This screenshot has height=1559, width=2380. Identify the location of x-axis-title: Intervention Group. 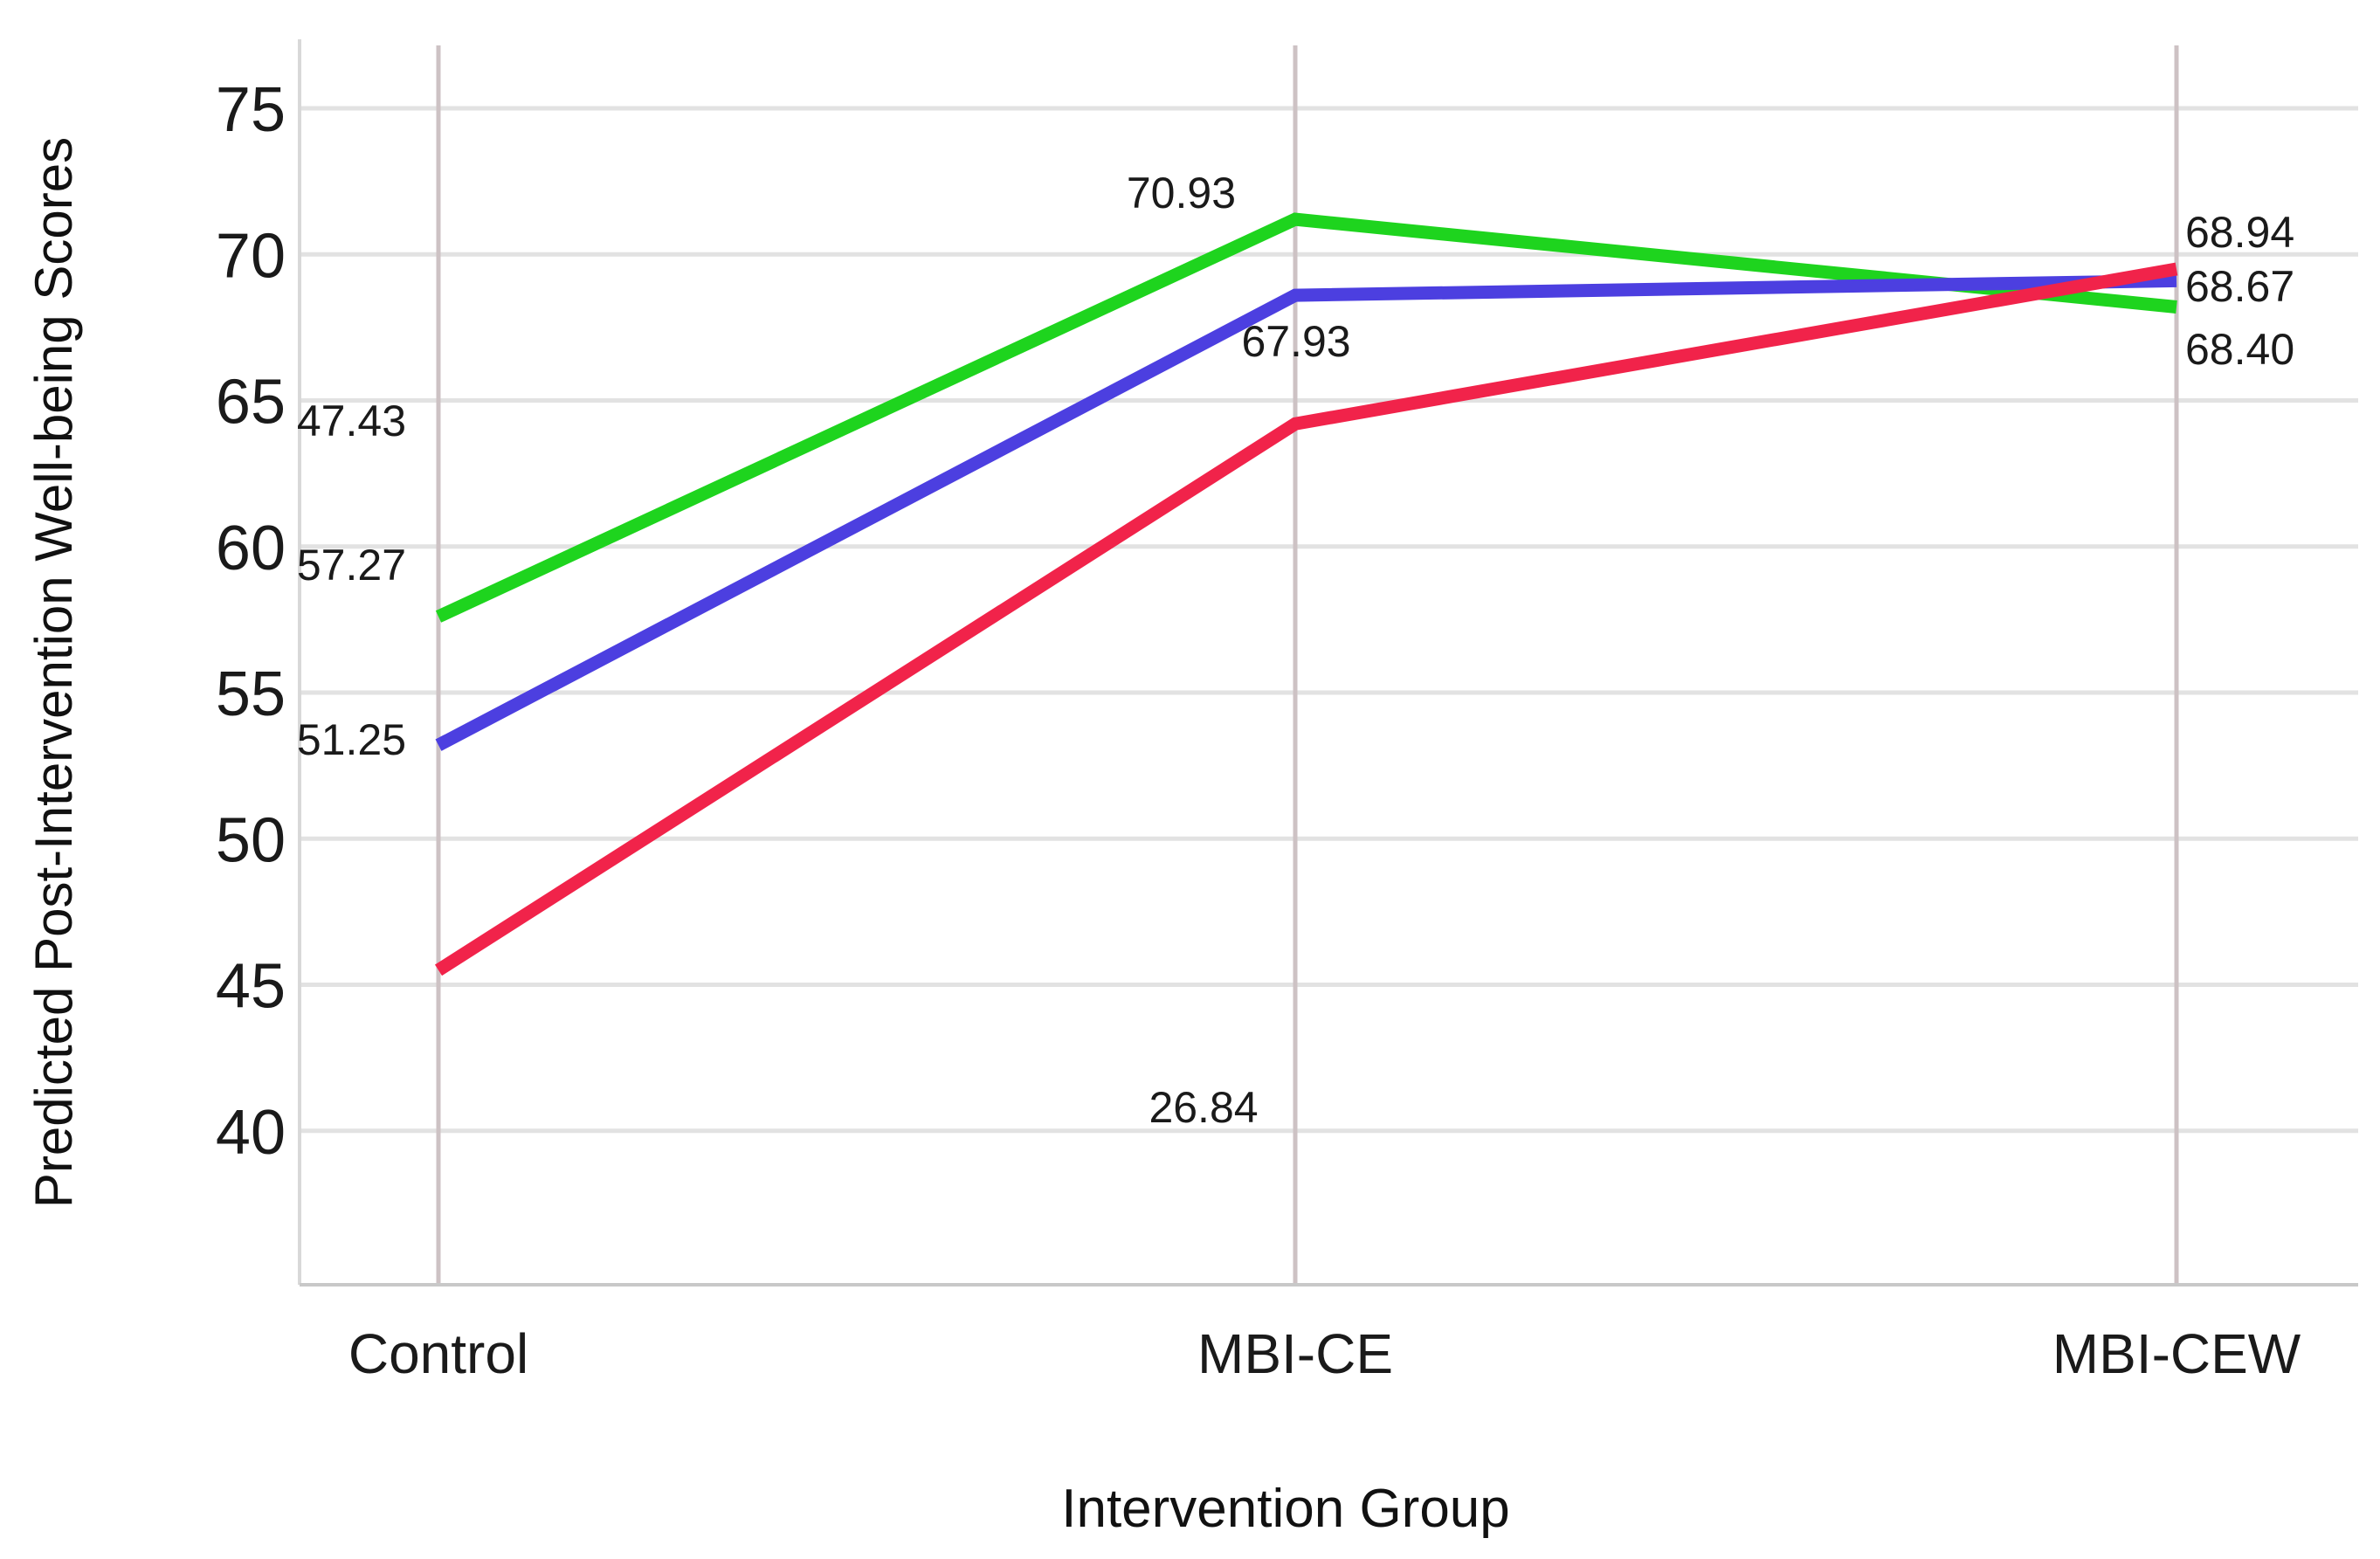
(1285, 1509).